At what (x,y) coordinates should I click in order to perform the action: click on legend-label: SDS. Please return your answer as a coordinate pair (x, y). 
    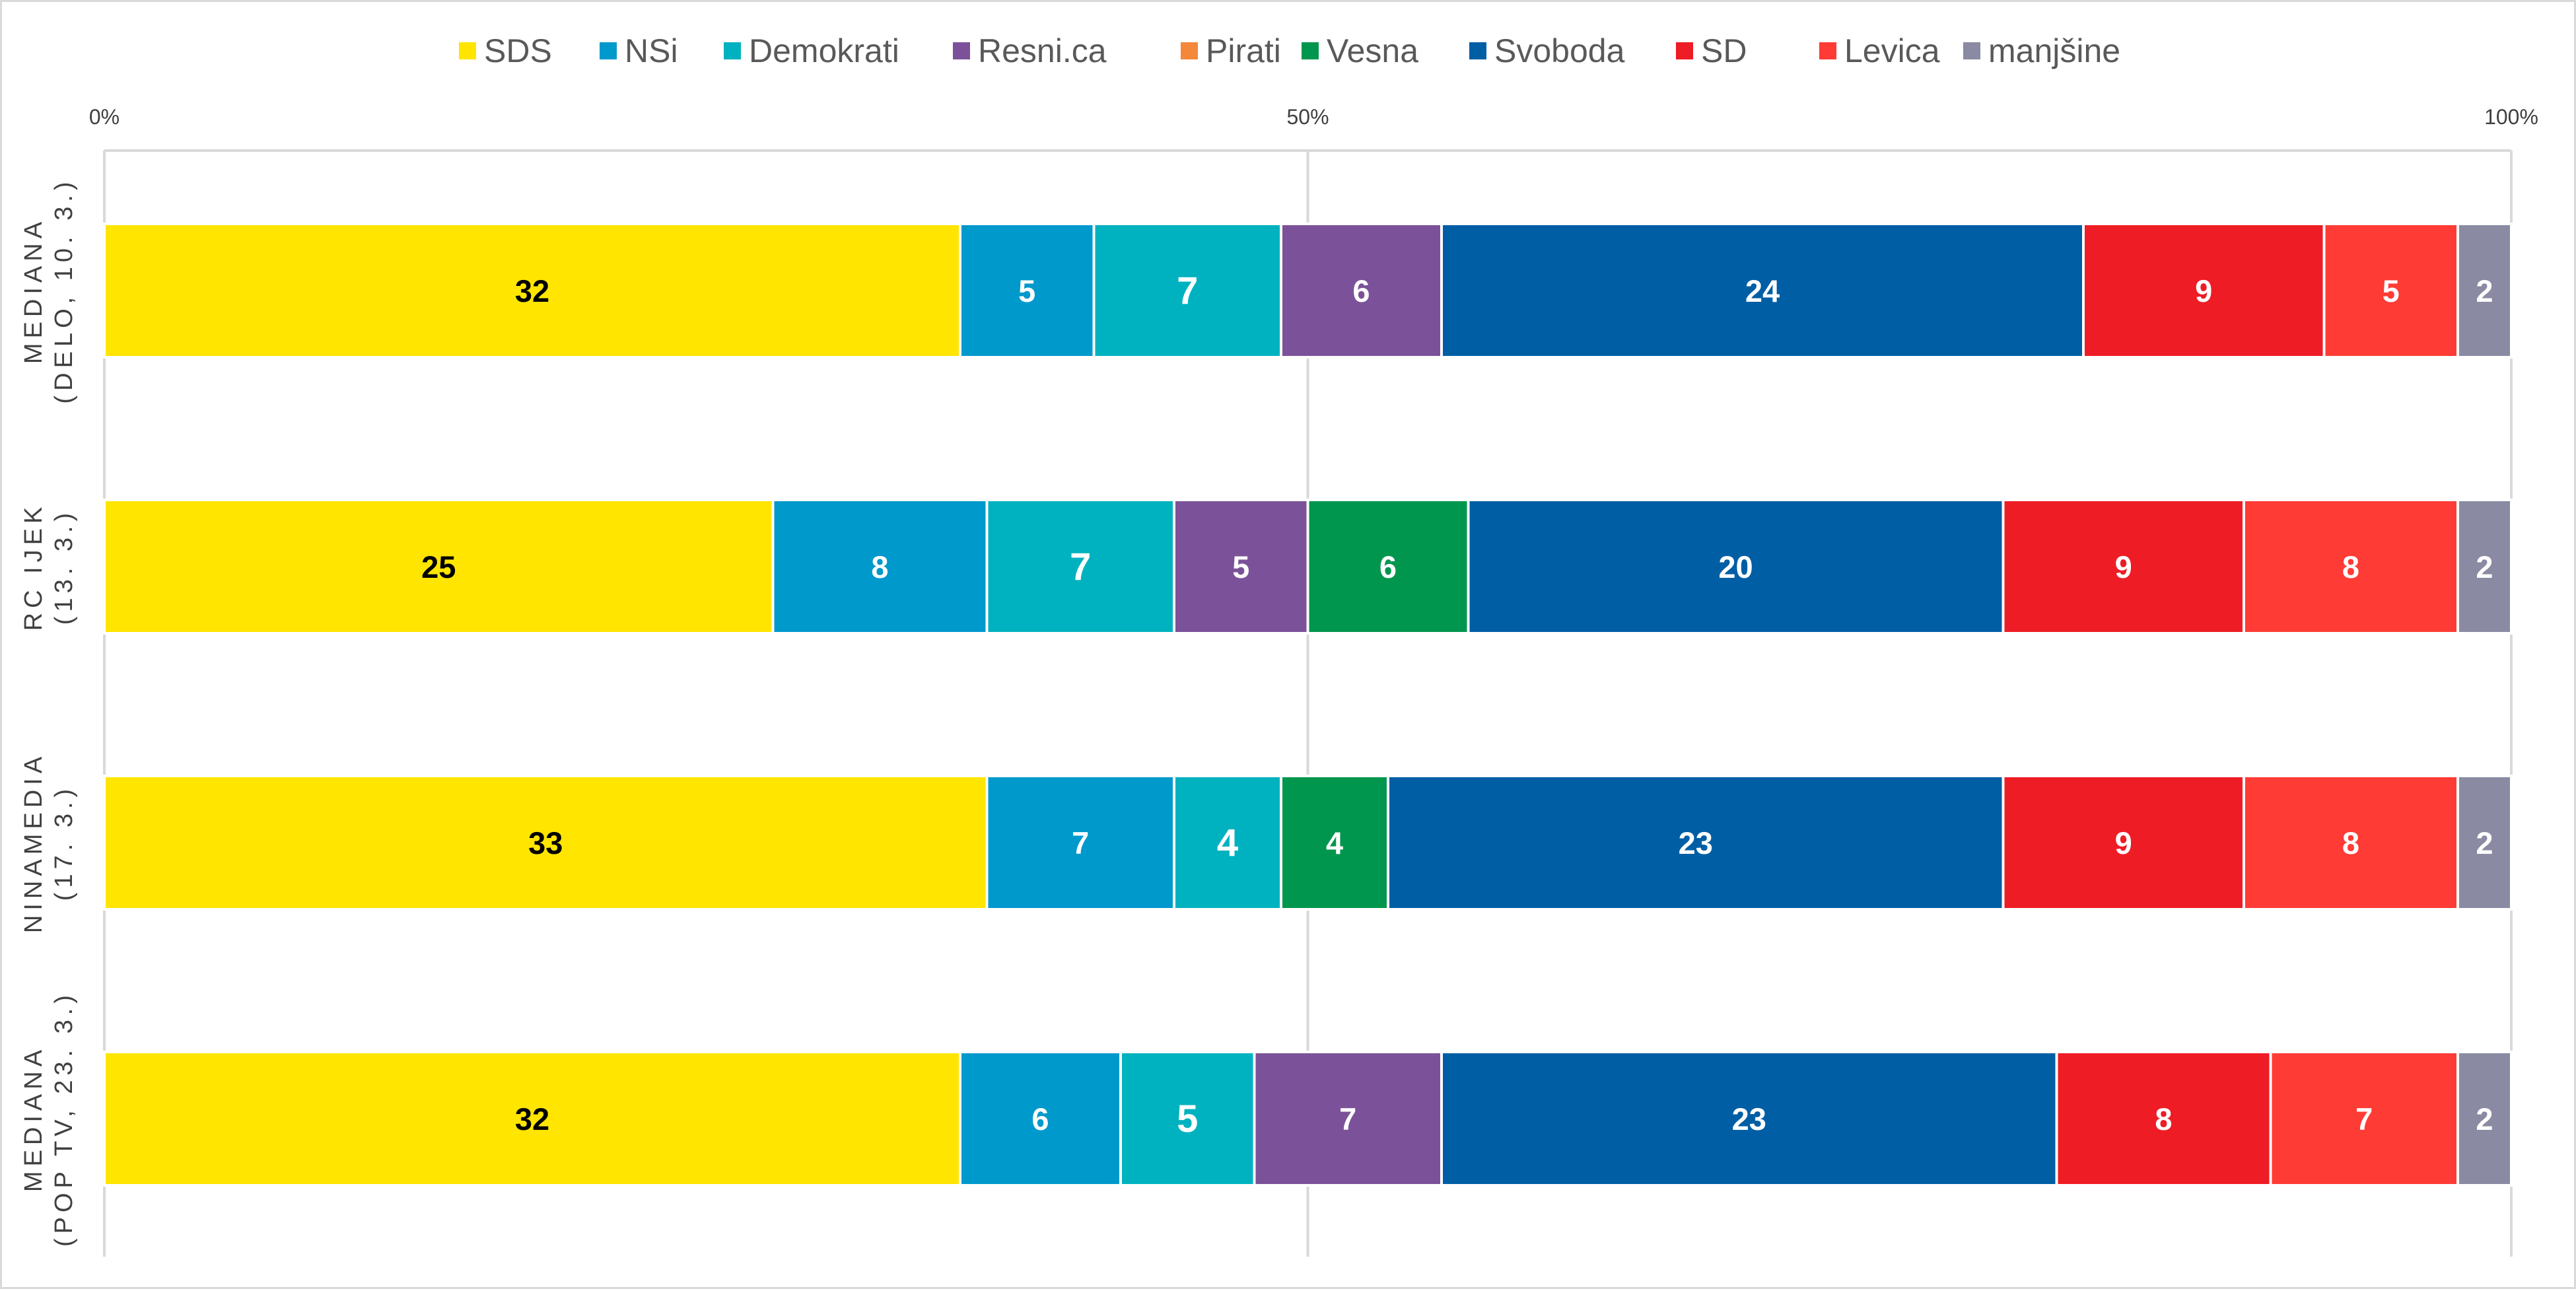
    Looking at the image, I should click on (518, 50).